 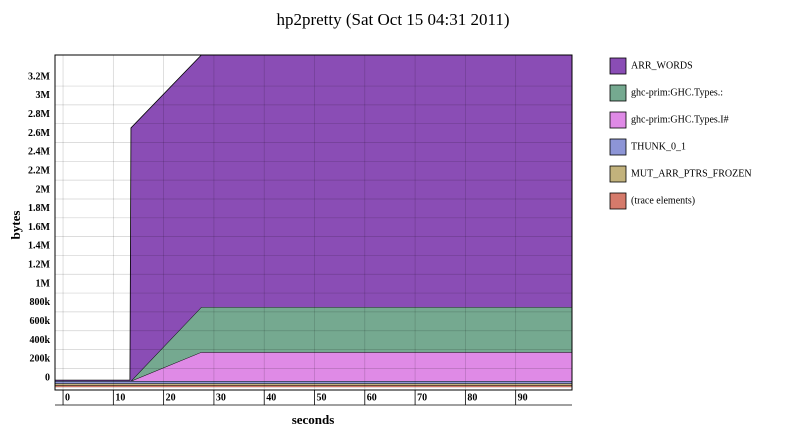 I want to click on y-tick-label: 1.8M, so click(x=39, y=208).